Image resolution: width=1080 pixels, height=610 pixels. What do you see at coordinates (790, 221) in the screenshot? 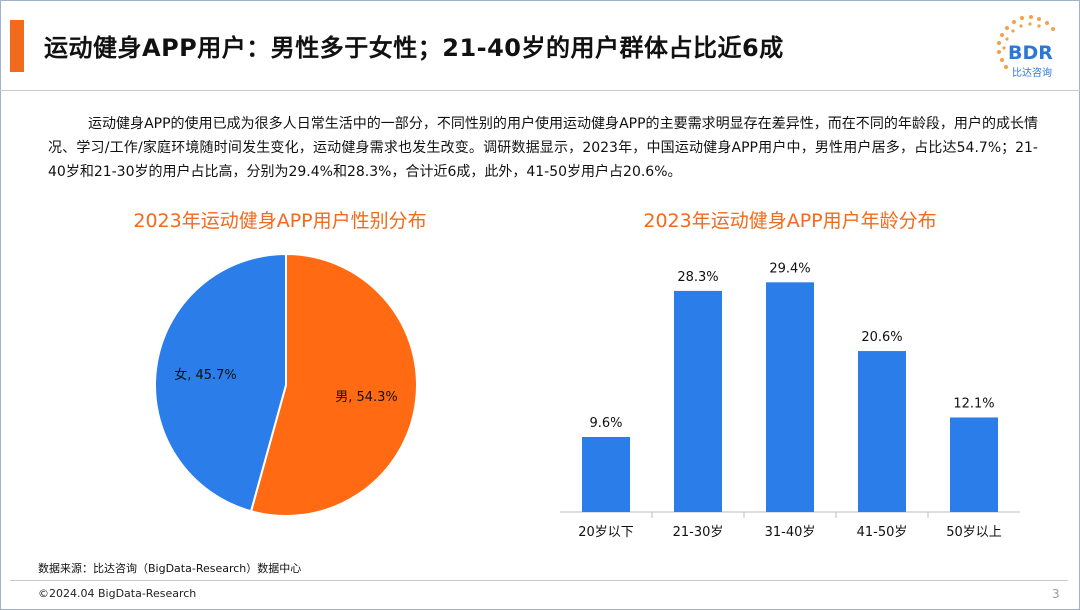
I see `age-chart-title: 2023年运动健身APP用户年龄分布` at bounding box center [790, 221].